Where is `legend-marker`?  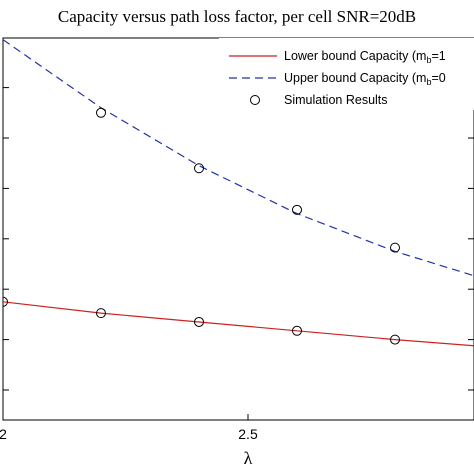 legend-marker is located at coordinates (255, 100).